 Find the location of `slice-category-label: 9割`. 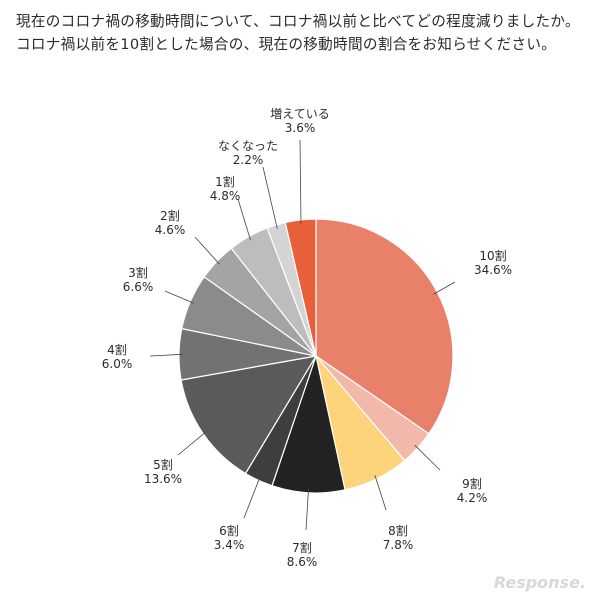

slice-category-label: 9割 is located at coordinates (472, 483).